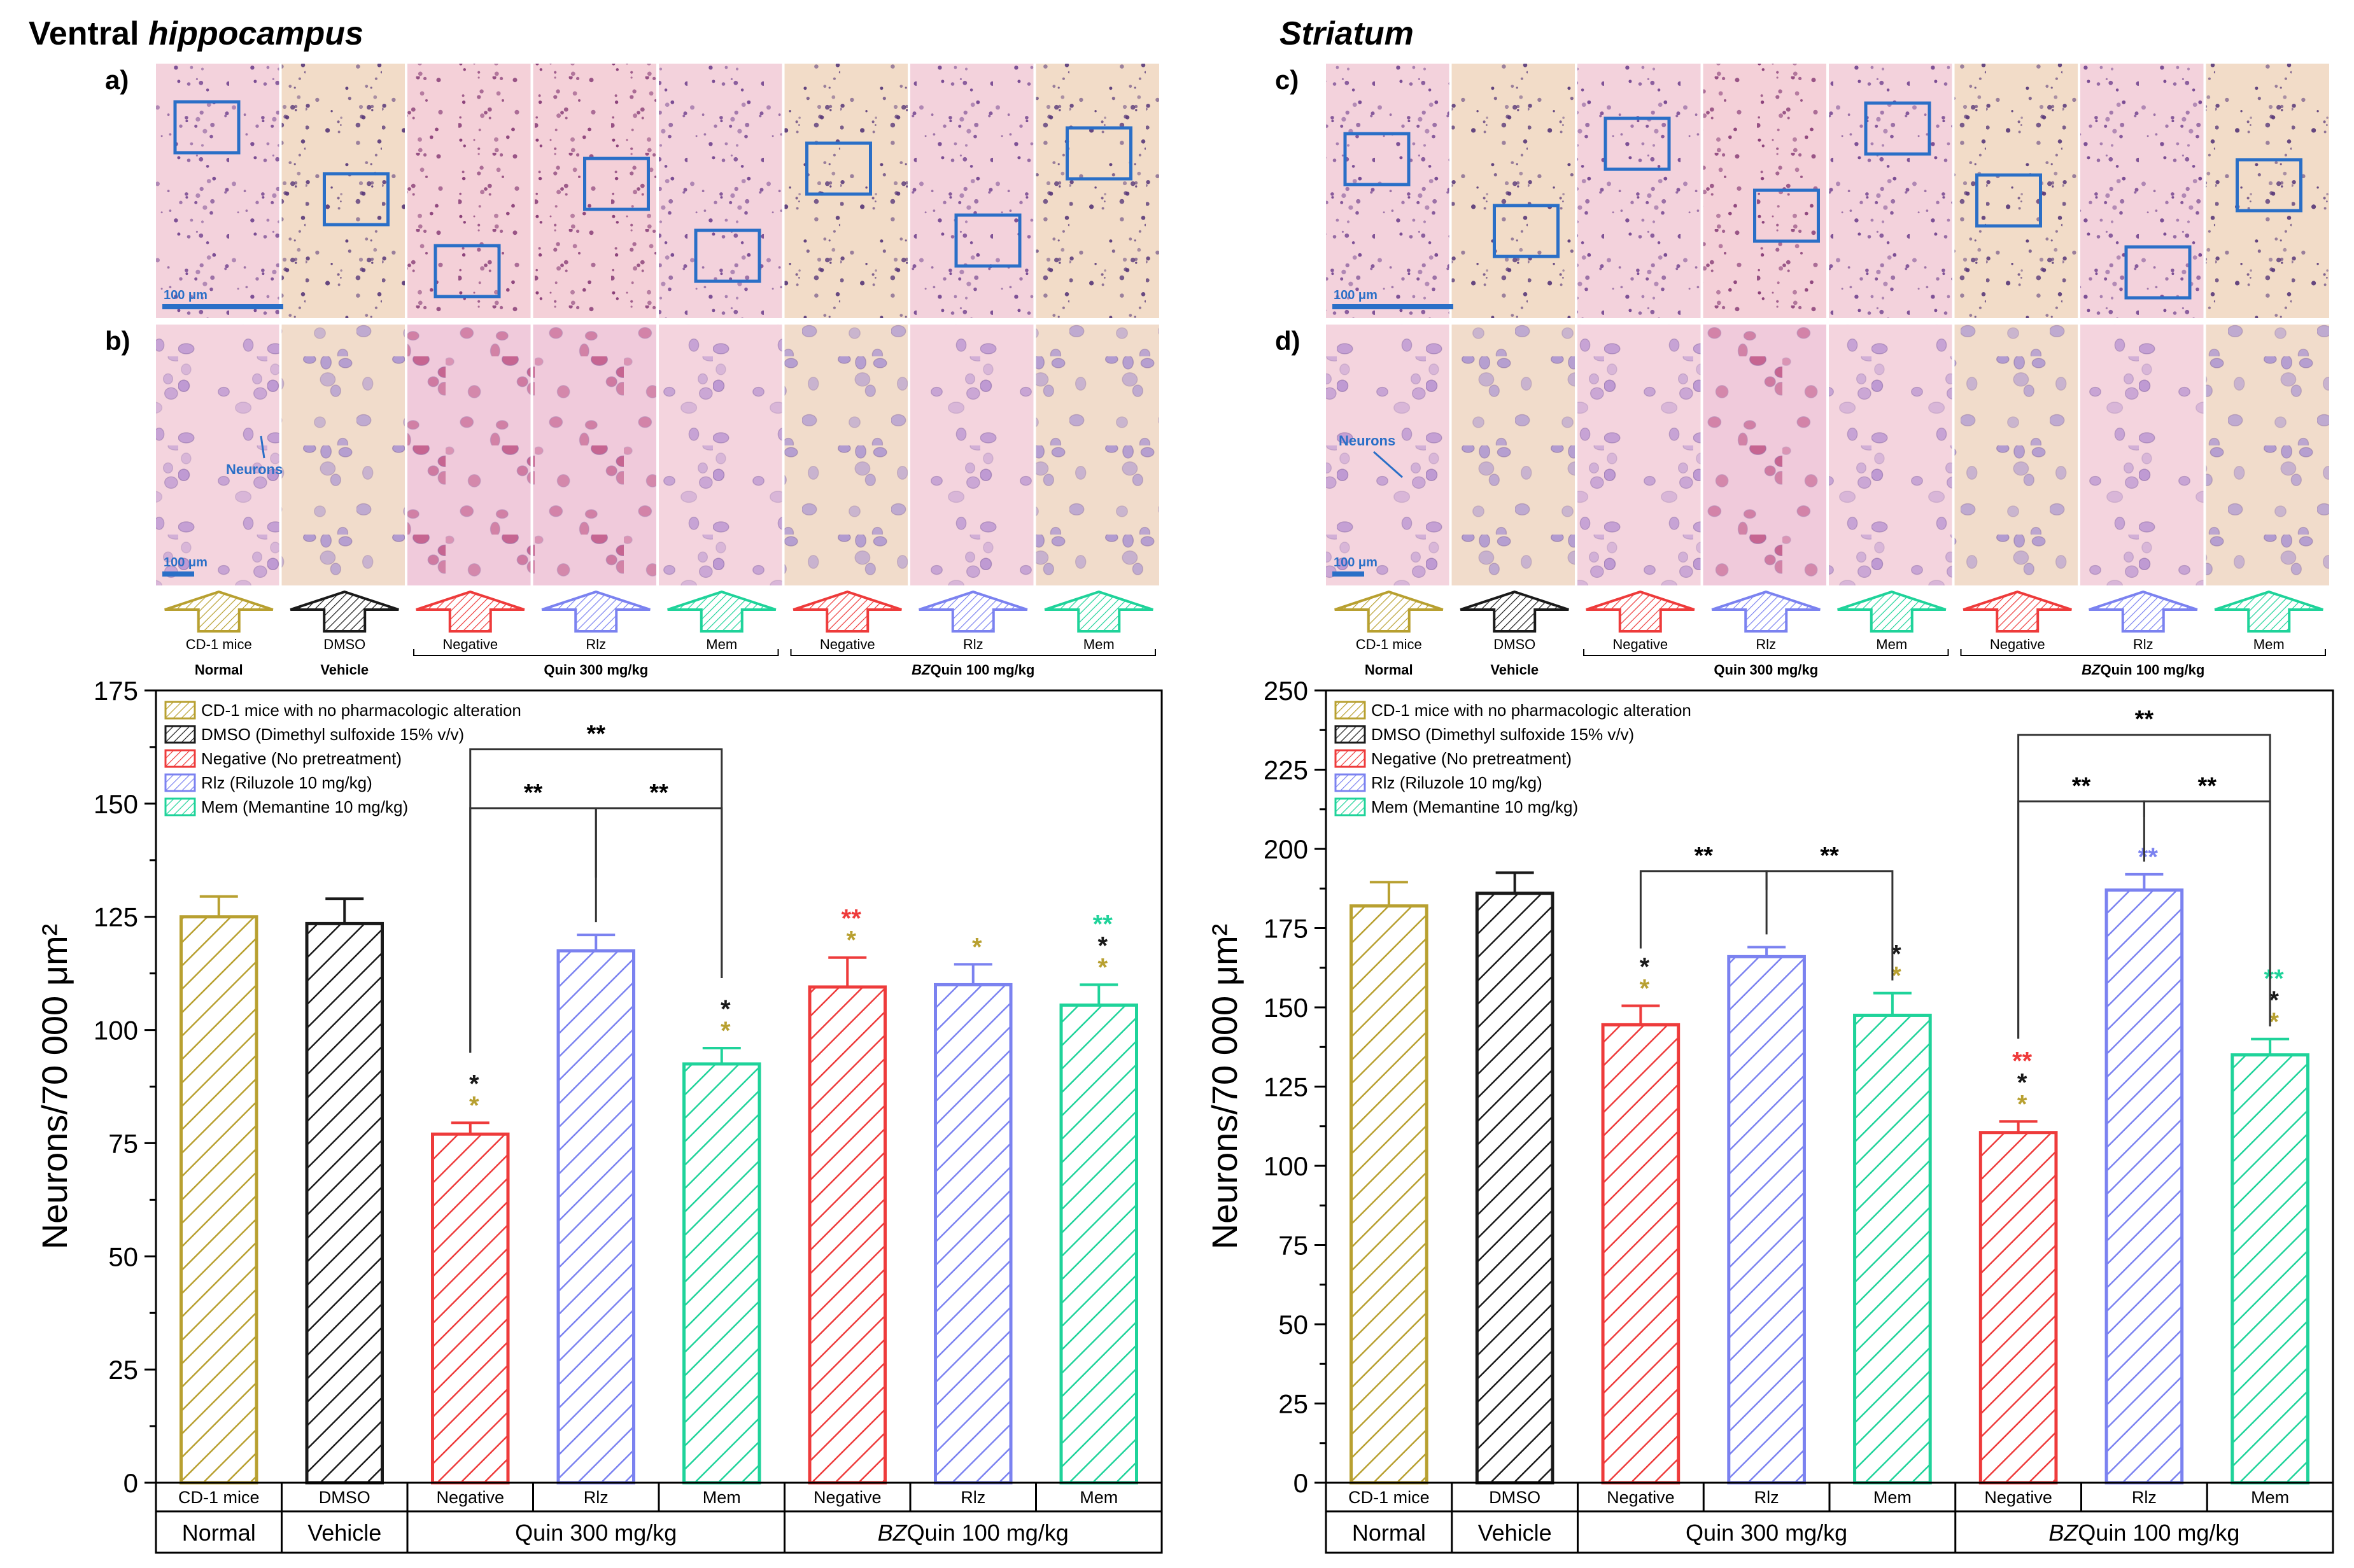 Image resolution: width=2354 pixels, height=1568 pixels. What do you see at coordinates (2143, 1533) in the screenshot?
I see `x-group-label: BZQuin 100 mg/kg` at bounding box center [2143, 1533].